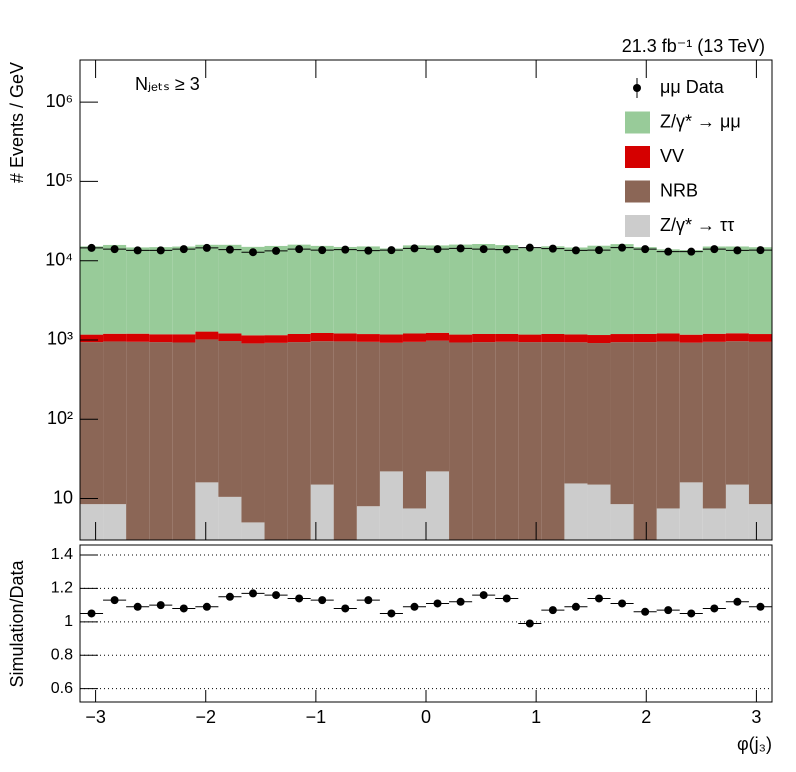 This screenshot has height=772, width=796. I want to click on x-tick-label: 3, so click(756, 717).